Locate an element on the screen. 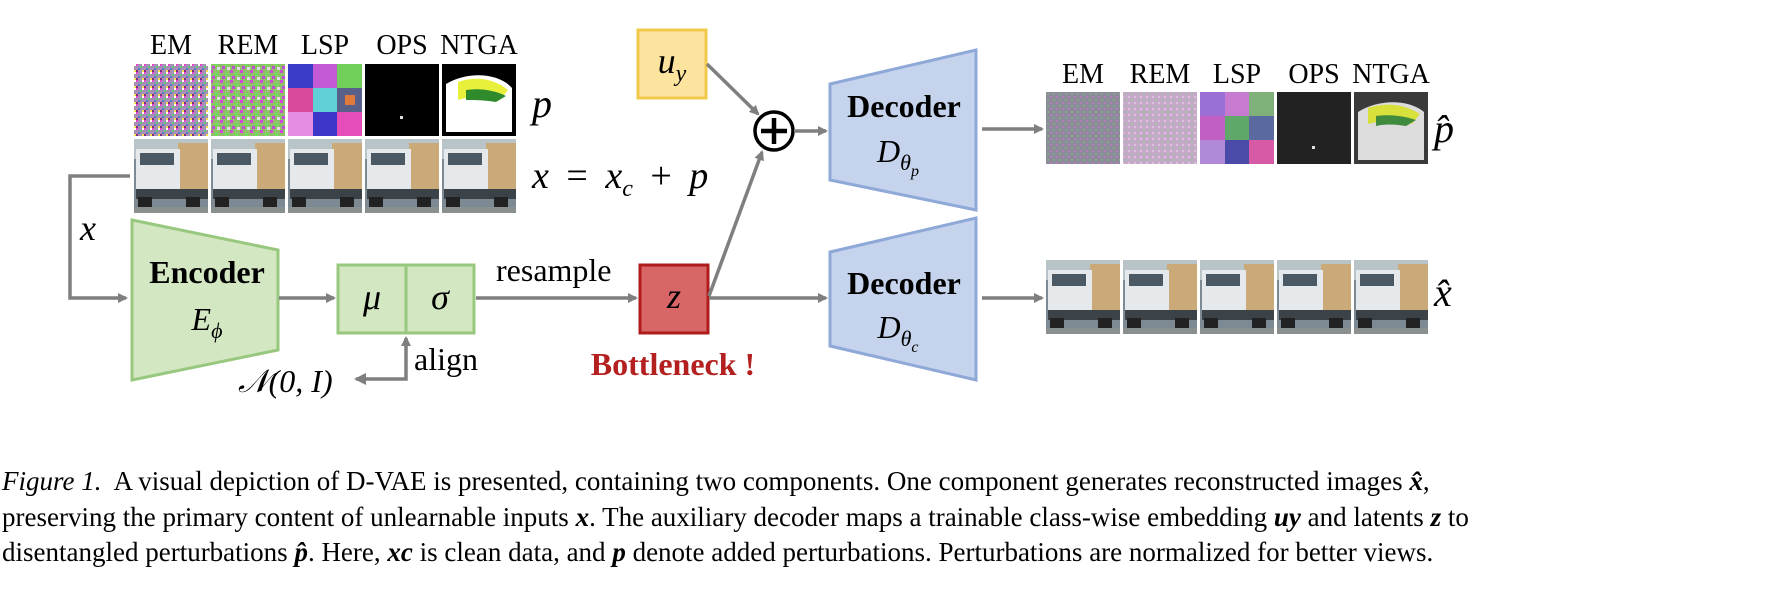 The height and width of the screenshot is (614, 1792). recon-label-ops: OPS is located at coordinates (1313, 74).